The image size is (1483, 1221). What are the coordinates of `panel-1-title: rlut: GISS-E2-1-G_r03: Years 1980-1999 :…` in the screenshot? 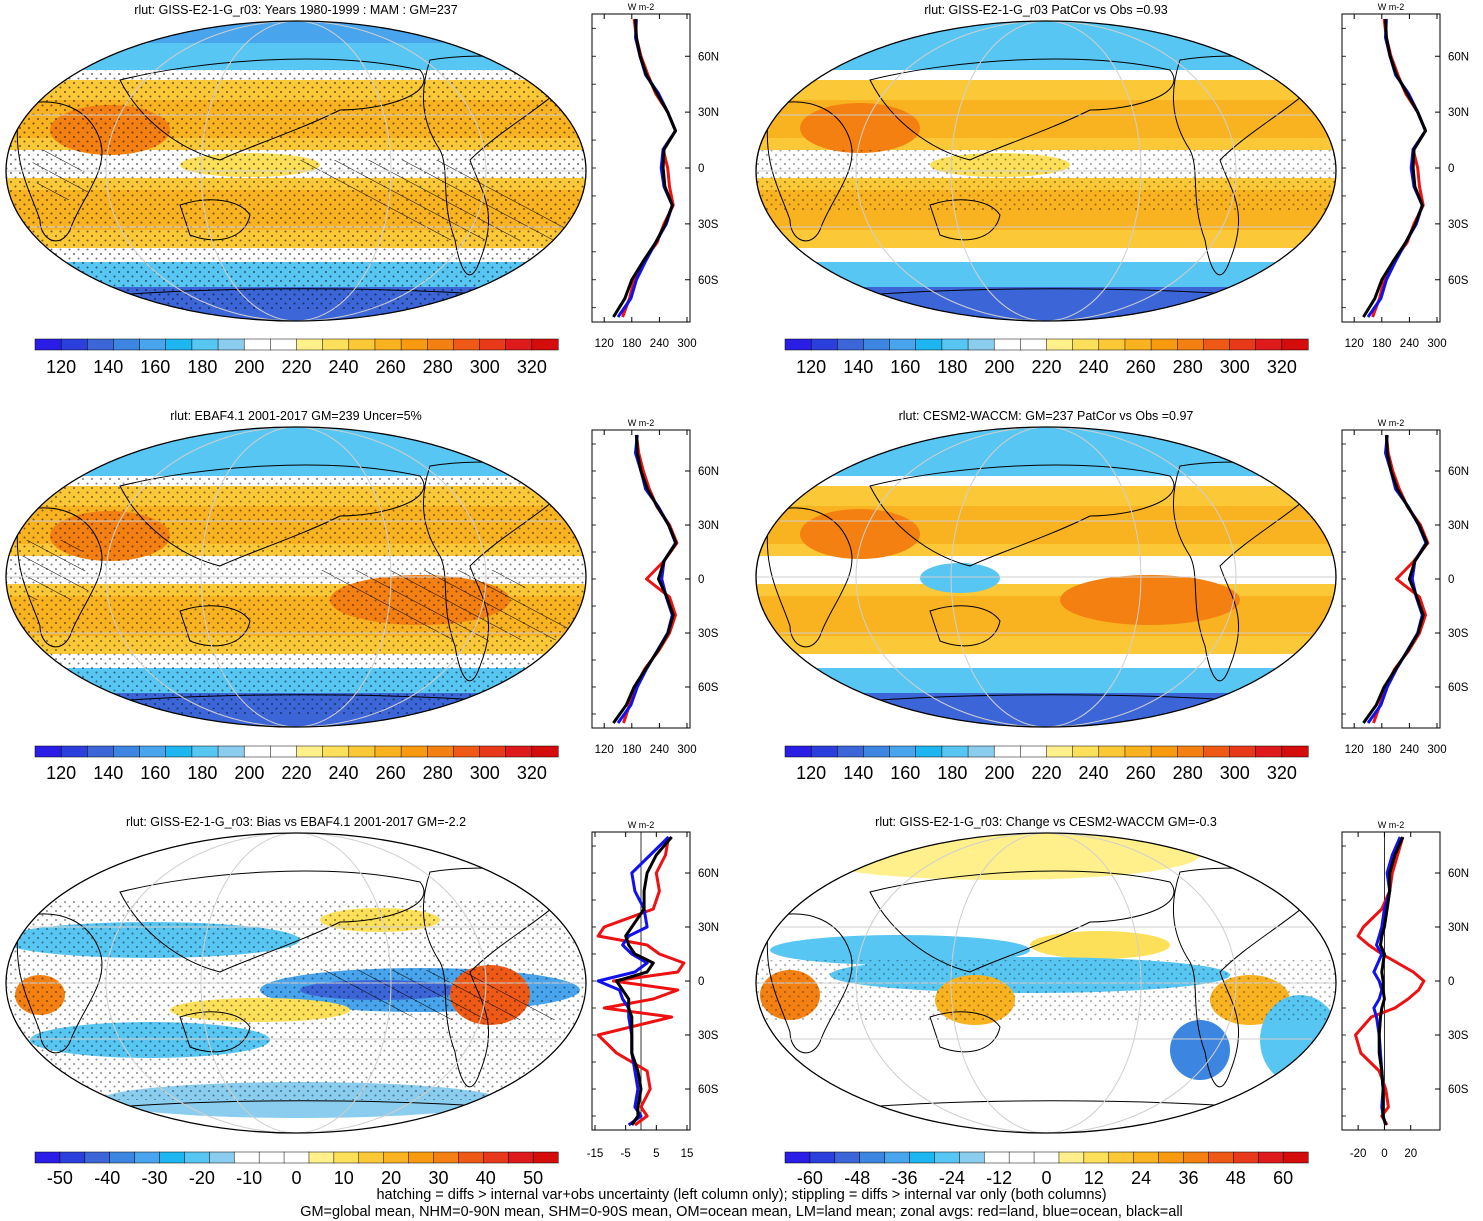 It's located at (295, 10).